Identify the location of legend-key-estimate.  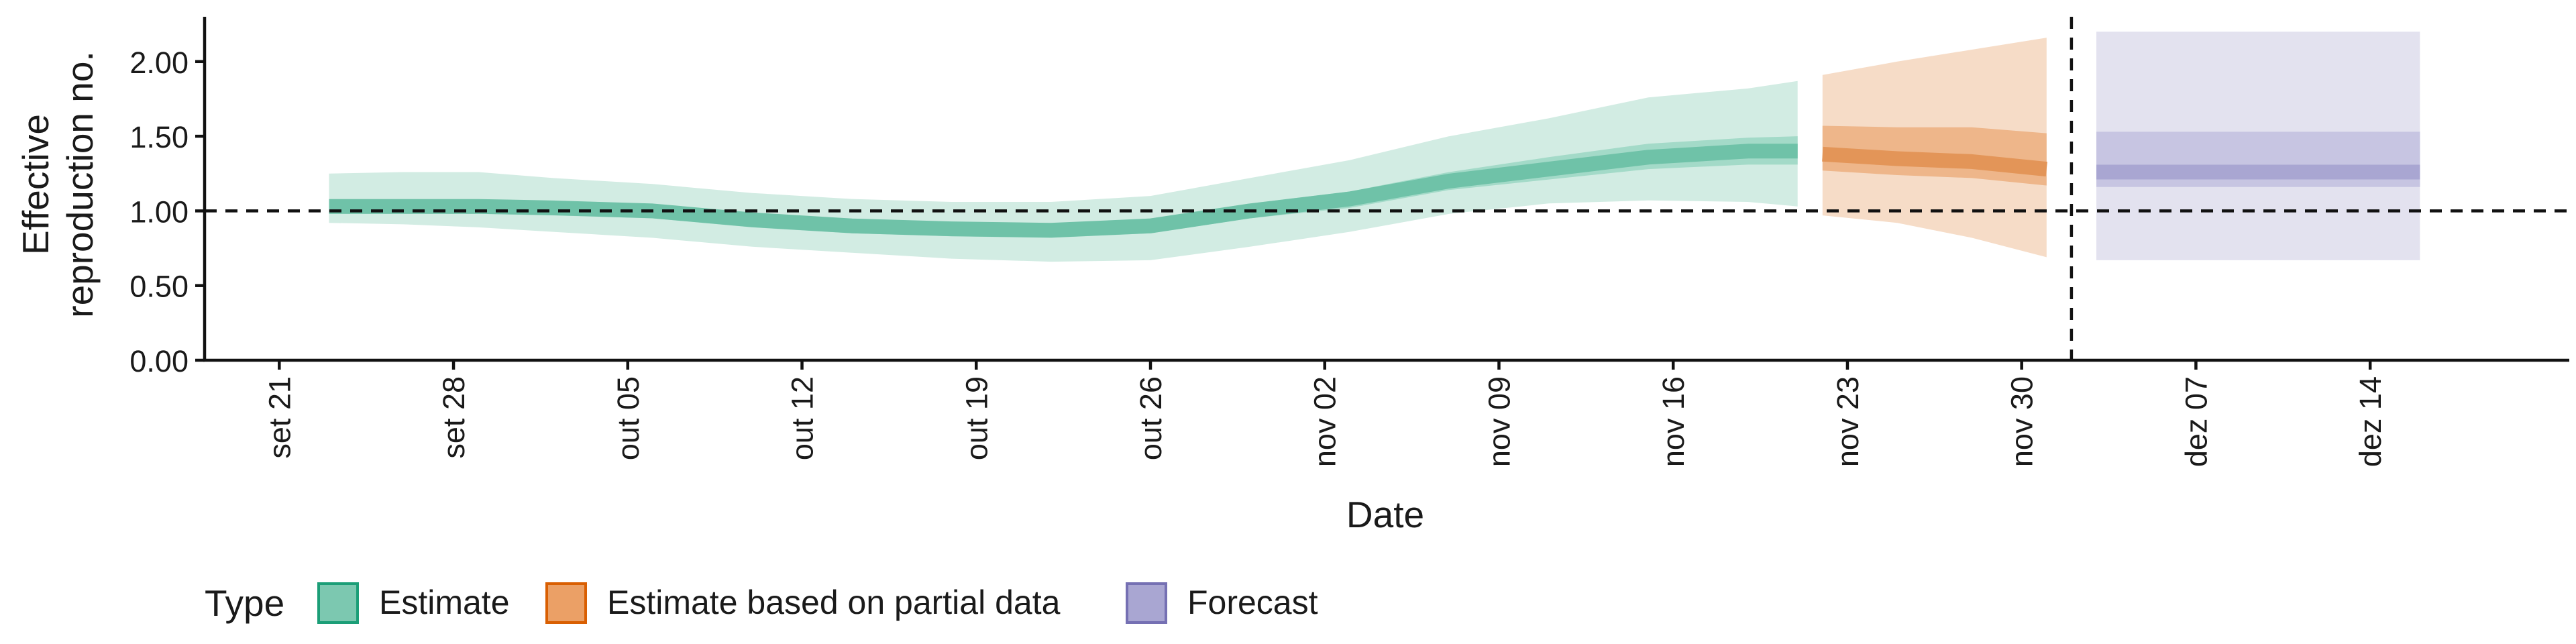
(338, 603).